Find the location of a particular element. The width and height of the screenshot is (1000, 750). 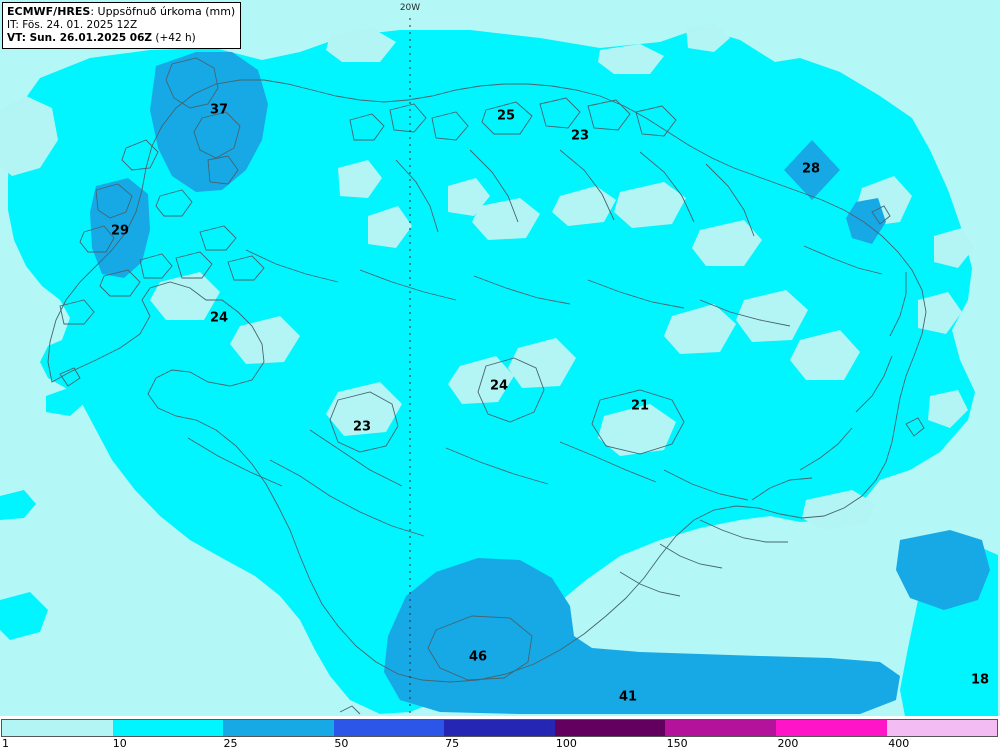

colorbar-tick-200: 200 is located at coordinates (788, 743).